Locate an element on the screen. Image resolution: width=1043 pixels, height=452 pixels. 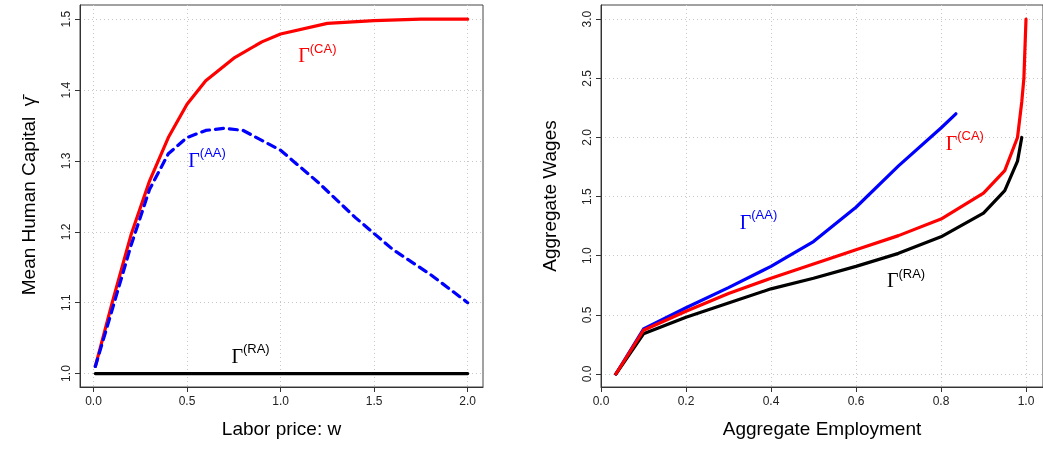
x-tick-label: 0.2 is located at coordinates (686, 401).